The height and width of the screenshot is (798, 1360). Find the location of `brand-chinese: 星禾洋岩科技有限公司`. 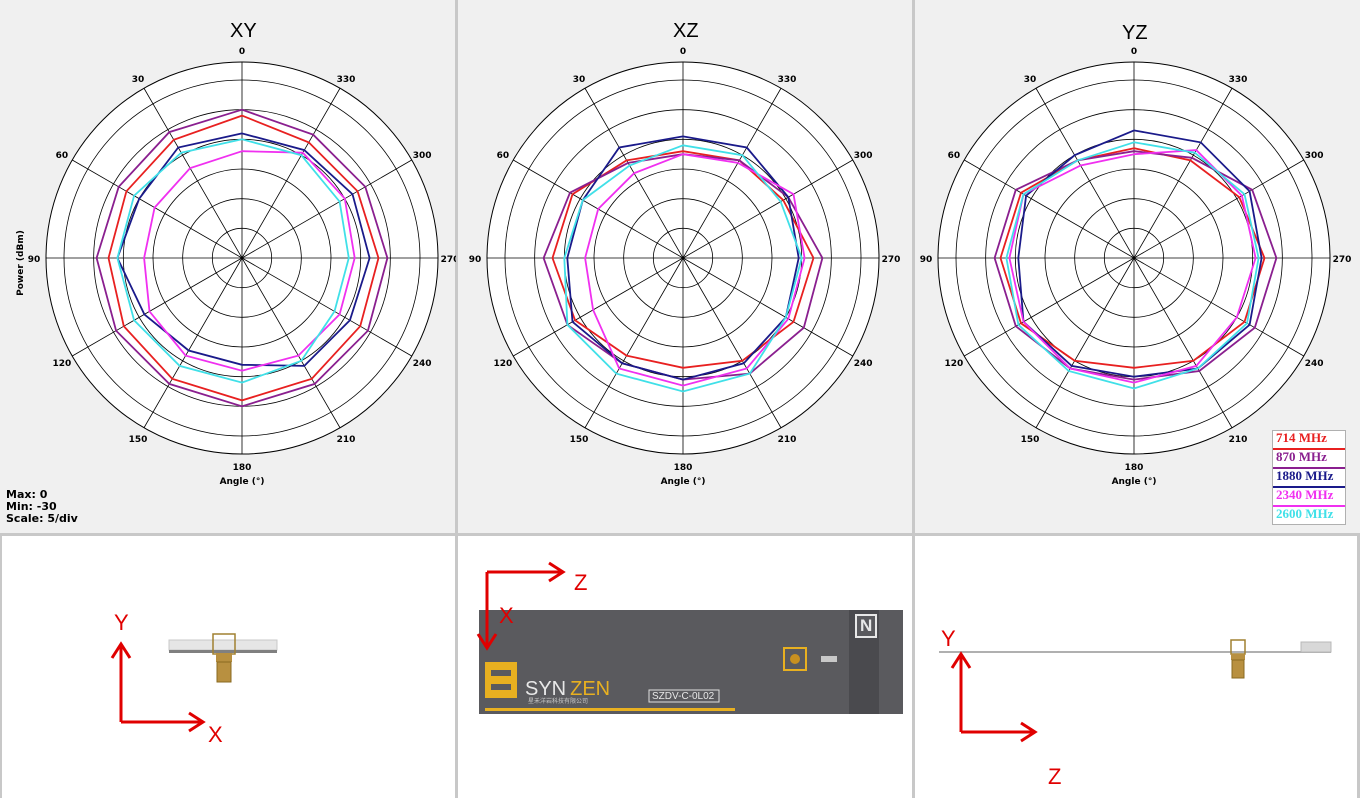

brand-chinese: 星禾洋岩科技有限公司 is located at coordinates (558, 701).